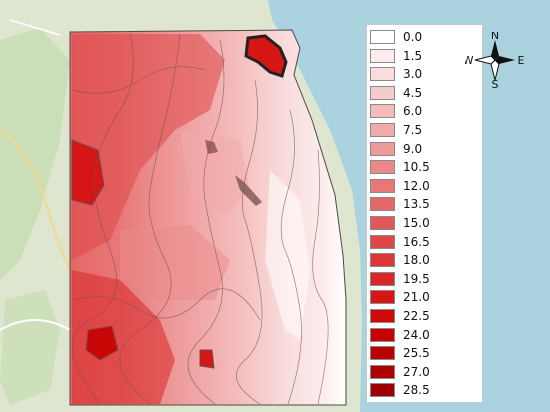  I want to click on legend-label: 7.5, so click(413, 130).